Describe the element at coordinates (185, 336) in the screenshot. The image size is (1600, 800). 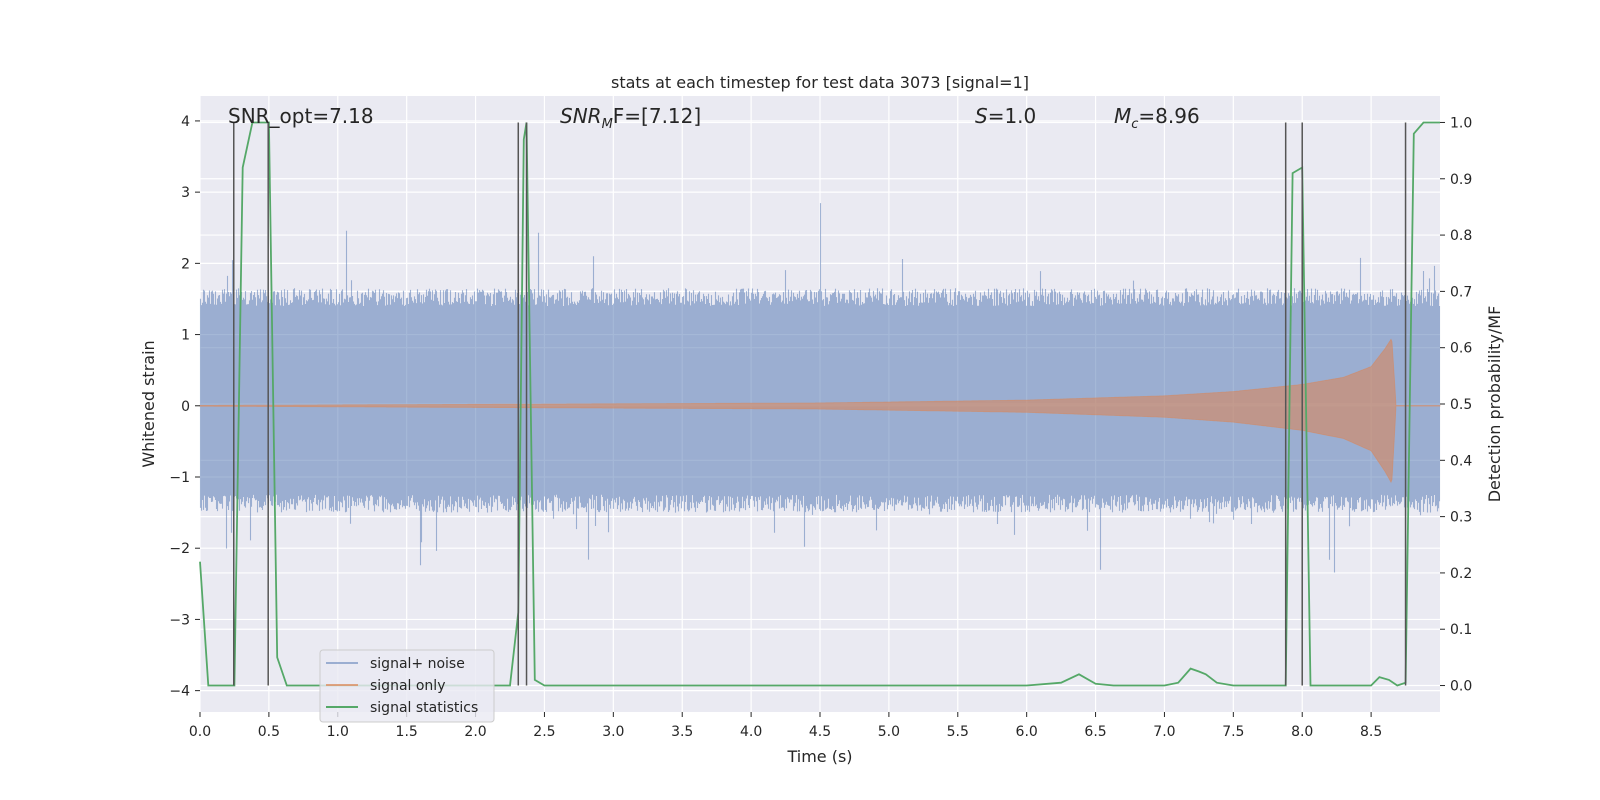
I see `y-tick-label: 1` at that location.